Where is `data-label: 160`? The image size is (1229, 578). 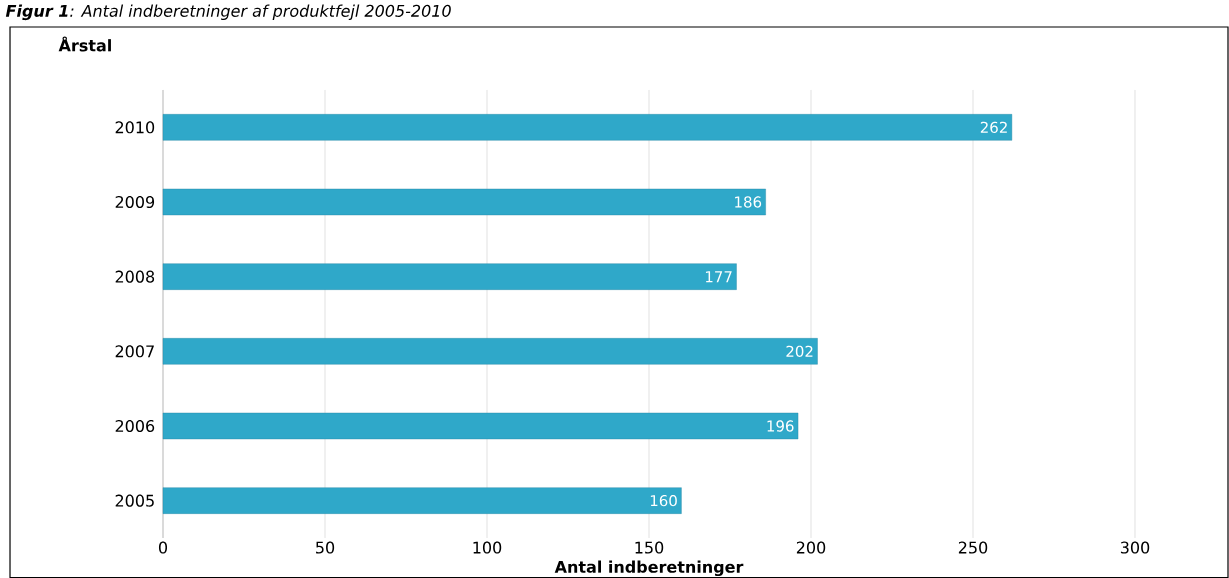
data-label: 160 is located at coordinates (663, 500).